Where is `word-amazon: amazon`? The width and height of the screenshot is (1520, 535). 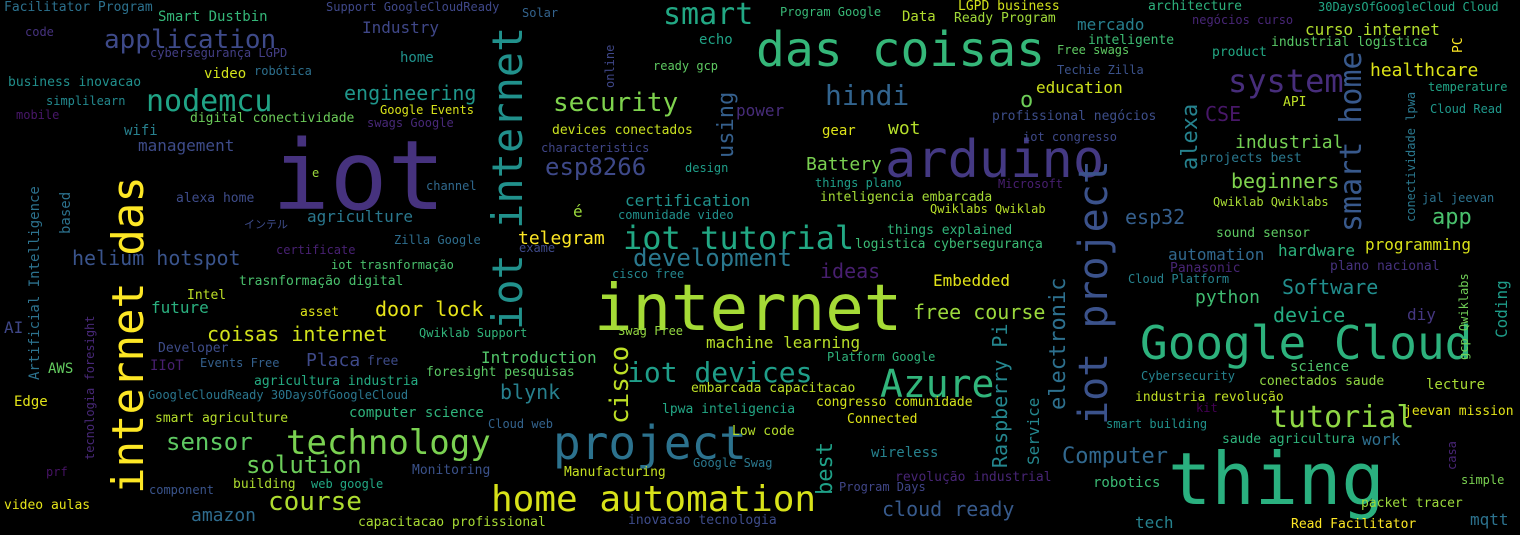 word-amazon: amazon is located at coordinates (224, 515).